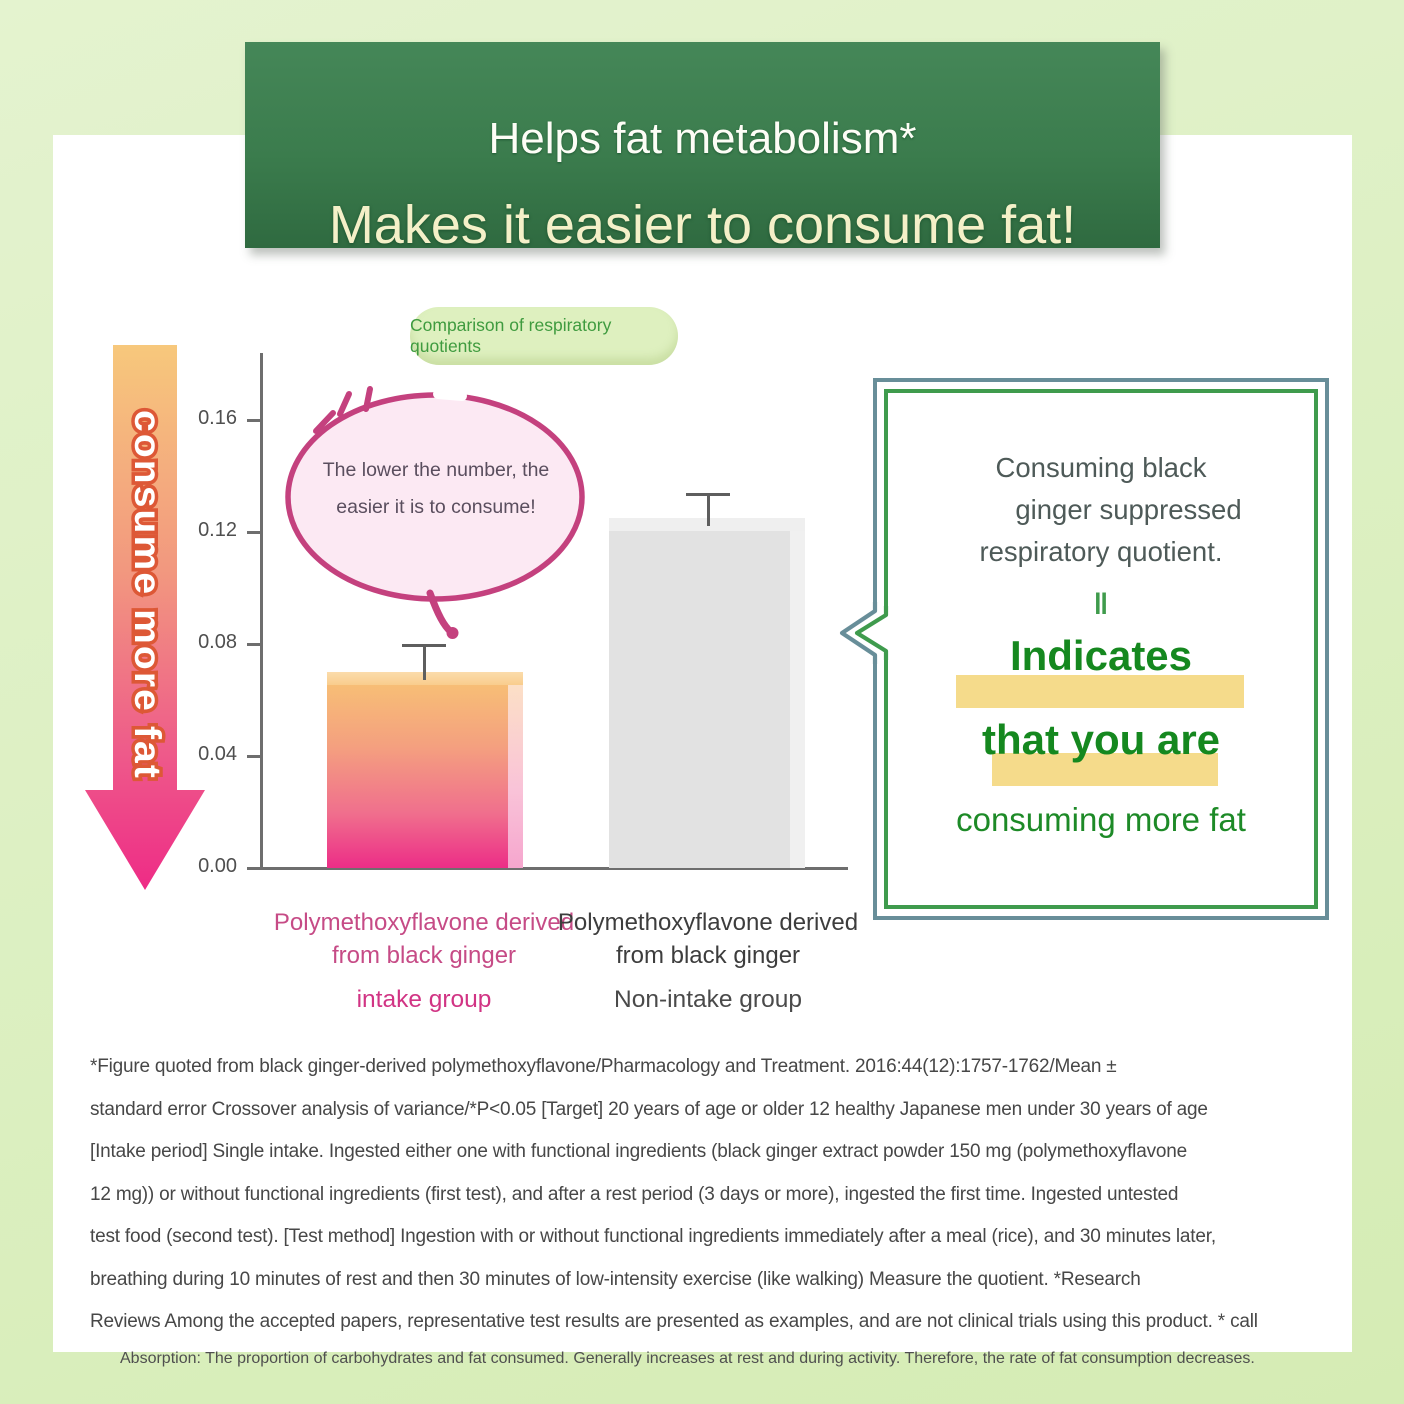  I want to click on y-tick-label: 0.12, so click(217, 530).